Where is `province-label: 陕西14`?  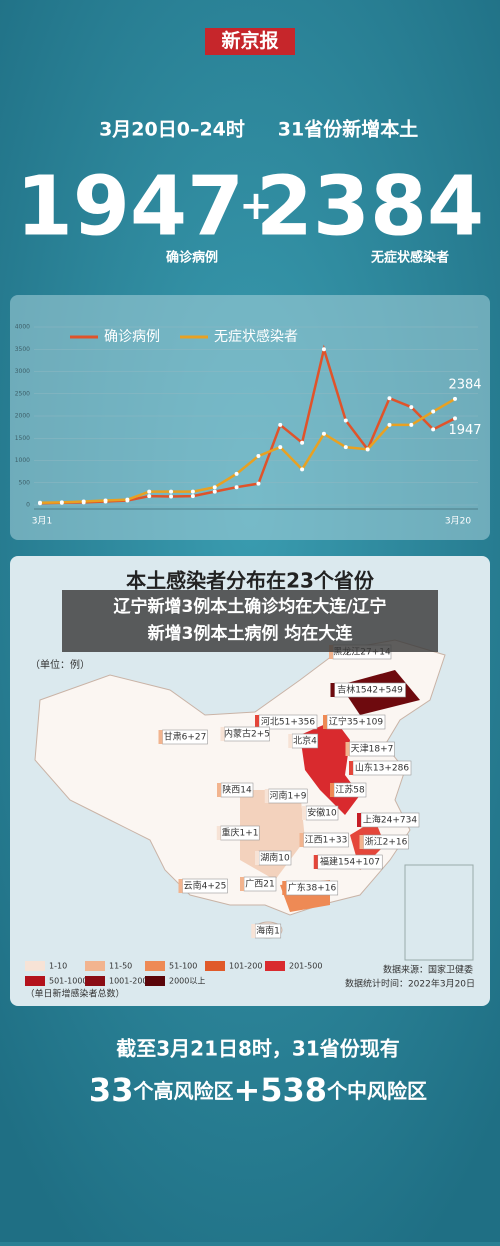
province-label: 陕西14 is located at coordinates (237, 790).